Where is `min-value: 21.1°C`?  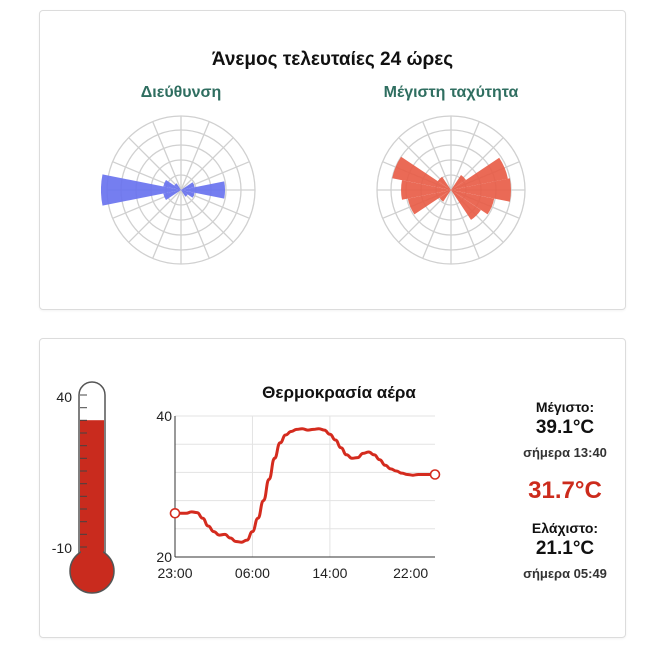 min-value: 21.1°C is located at coordinates (565, 548).